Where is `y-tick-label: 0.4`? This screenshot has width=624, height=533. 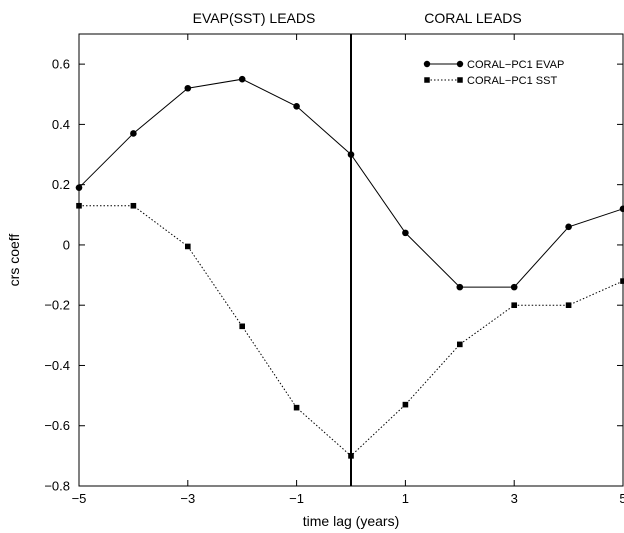 y-tick-label: 0.4 is located at coordinates (61, 124).